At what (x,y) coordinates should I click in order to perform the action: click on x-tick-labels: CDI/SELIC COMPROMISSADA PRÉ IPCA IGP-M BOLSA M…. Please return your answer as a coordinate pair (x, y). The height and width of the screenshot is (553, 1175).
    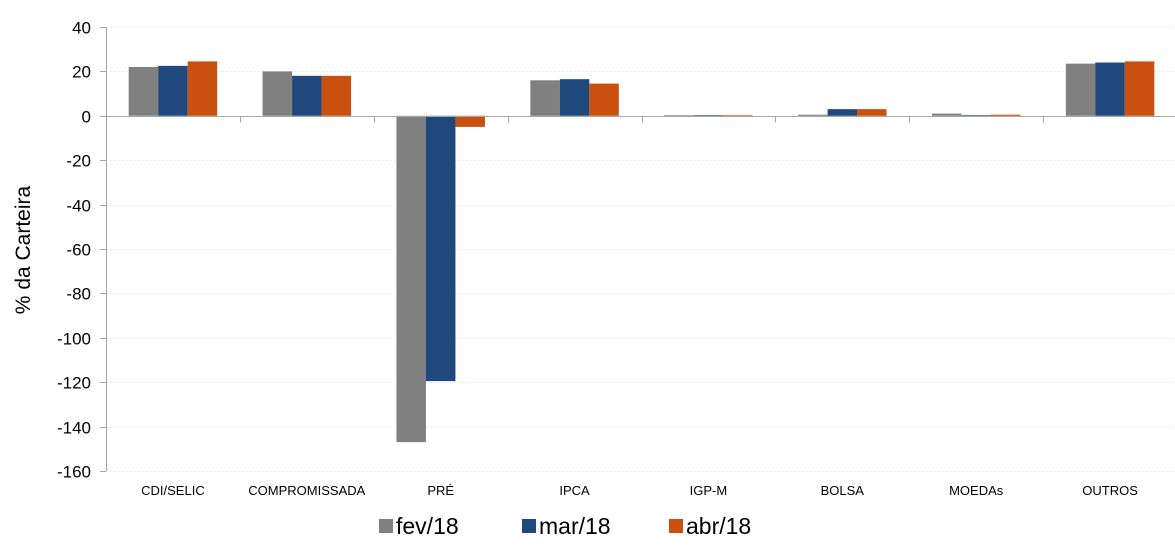
    Looking at the image, I should click on (639, 490).